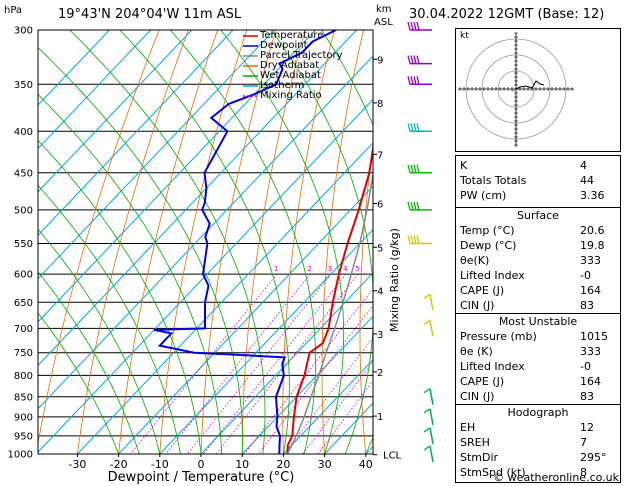  Describe the element at coordinates (325, 464) in the screenshot. I see `x-tick-label: 30` at that location.